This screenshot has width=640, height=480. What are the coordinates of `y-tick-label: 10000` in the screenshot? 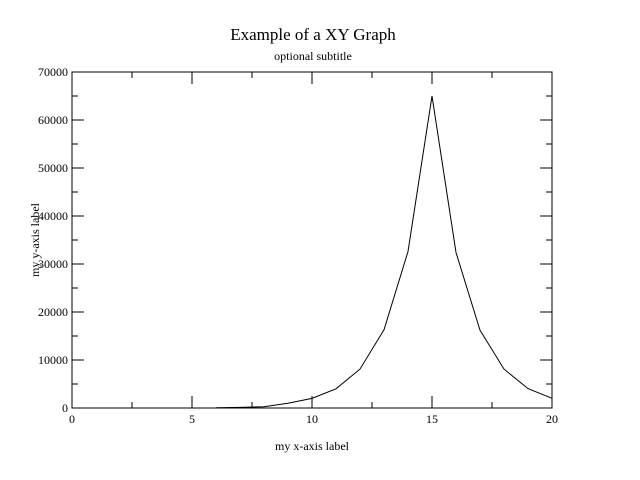 It's located at (53, 360).